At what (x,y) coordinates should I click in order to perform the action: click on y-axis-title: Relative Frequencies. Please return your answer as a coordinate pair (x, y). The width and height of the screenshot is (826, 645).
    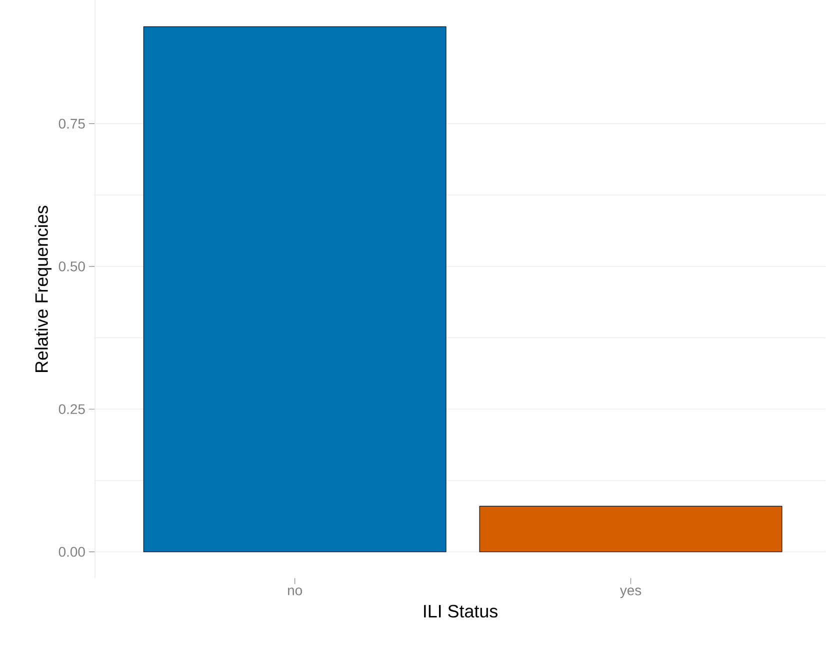
    Looking at the image, I should click on (43, 289).